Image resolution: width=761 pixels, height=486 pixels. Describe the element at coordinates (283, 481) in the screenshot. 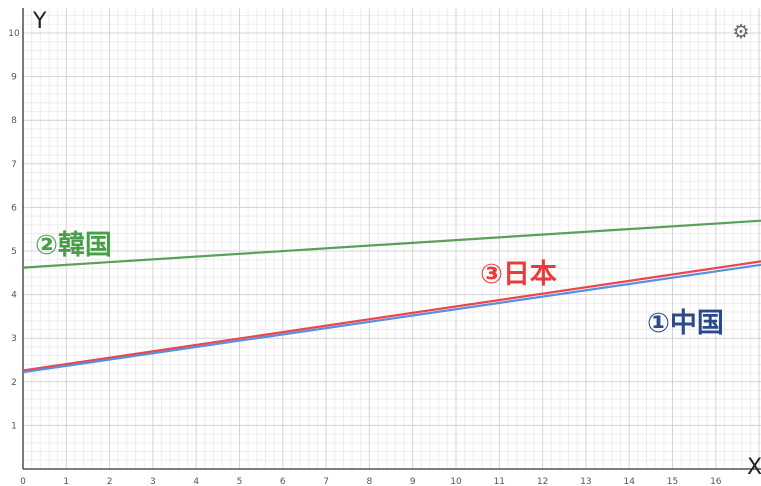

I see `x-tick-label: 6` at that location.